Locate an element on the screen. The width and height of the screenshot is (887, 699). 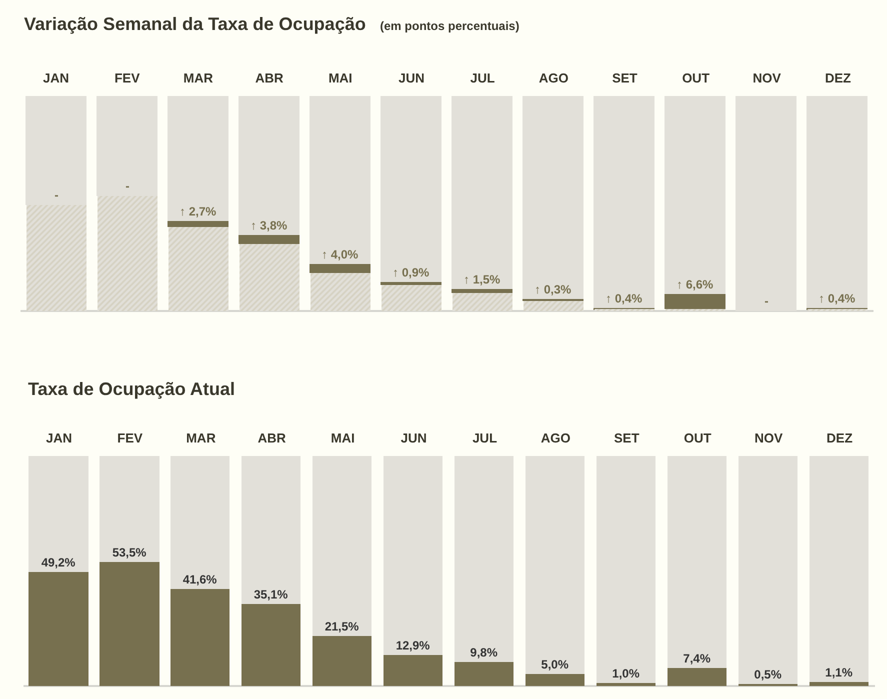
data-label: 9,8% is located at coordinates (484, 653).